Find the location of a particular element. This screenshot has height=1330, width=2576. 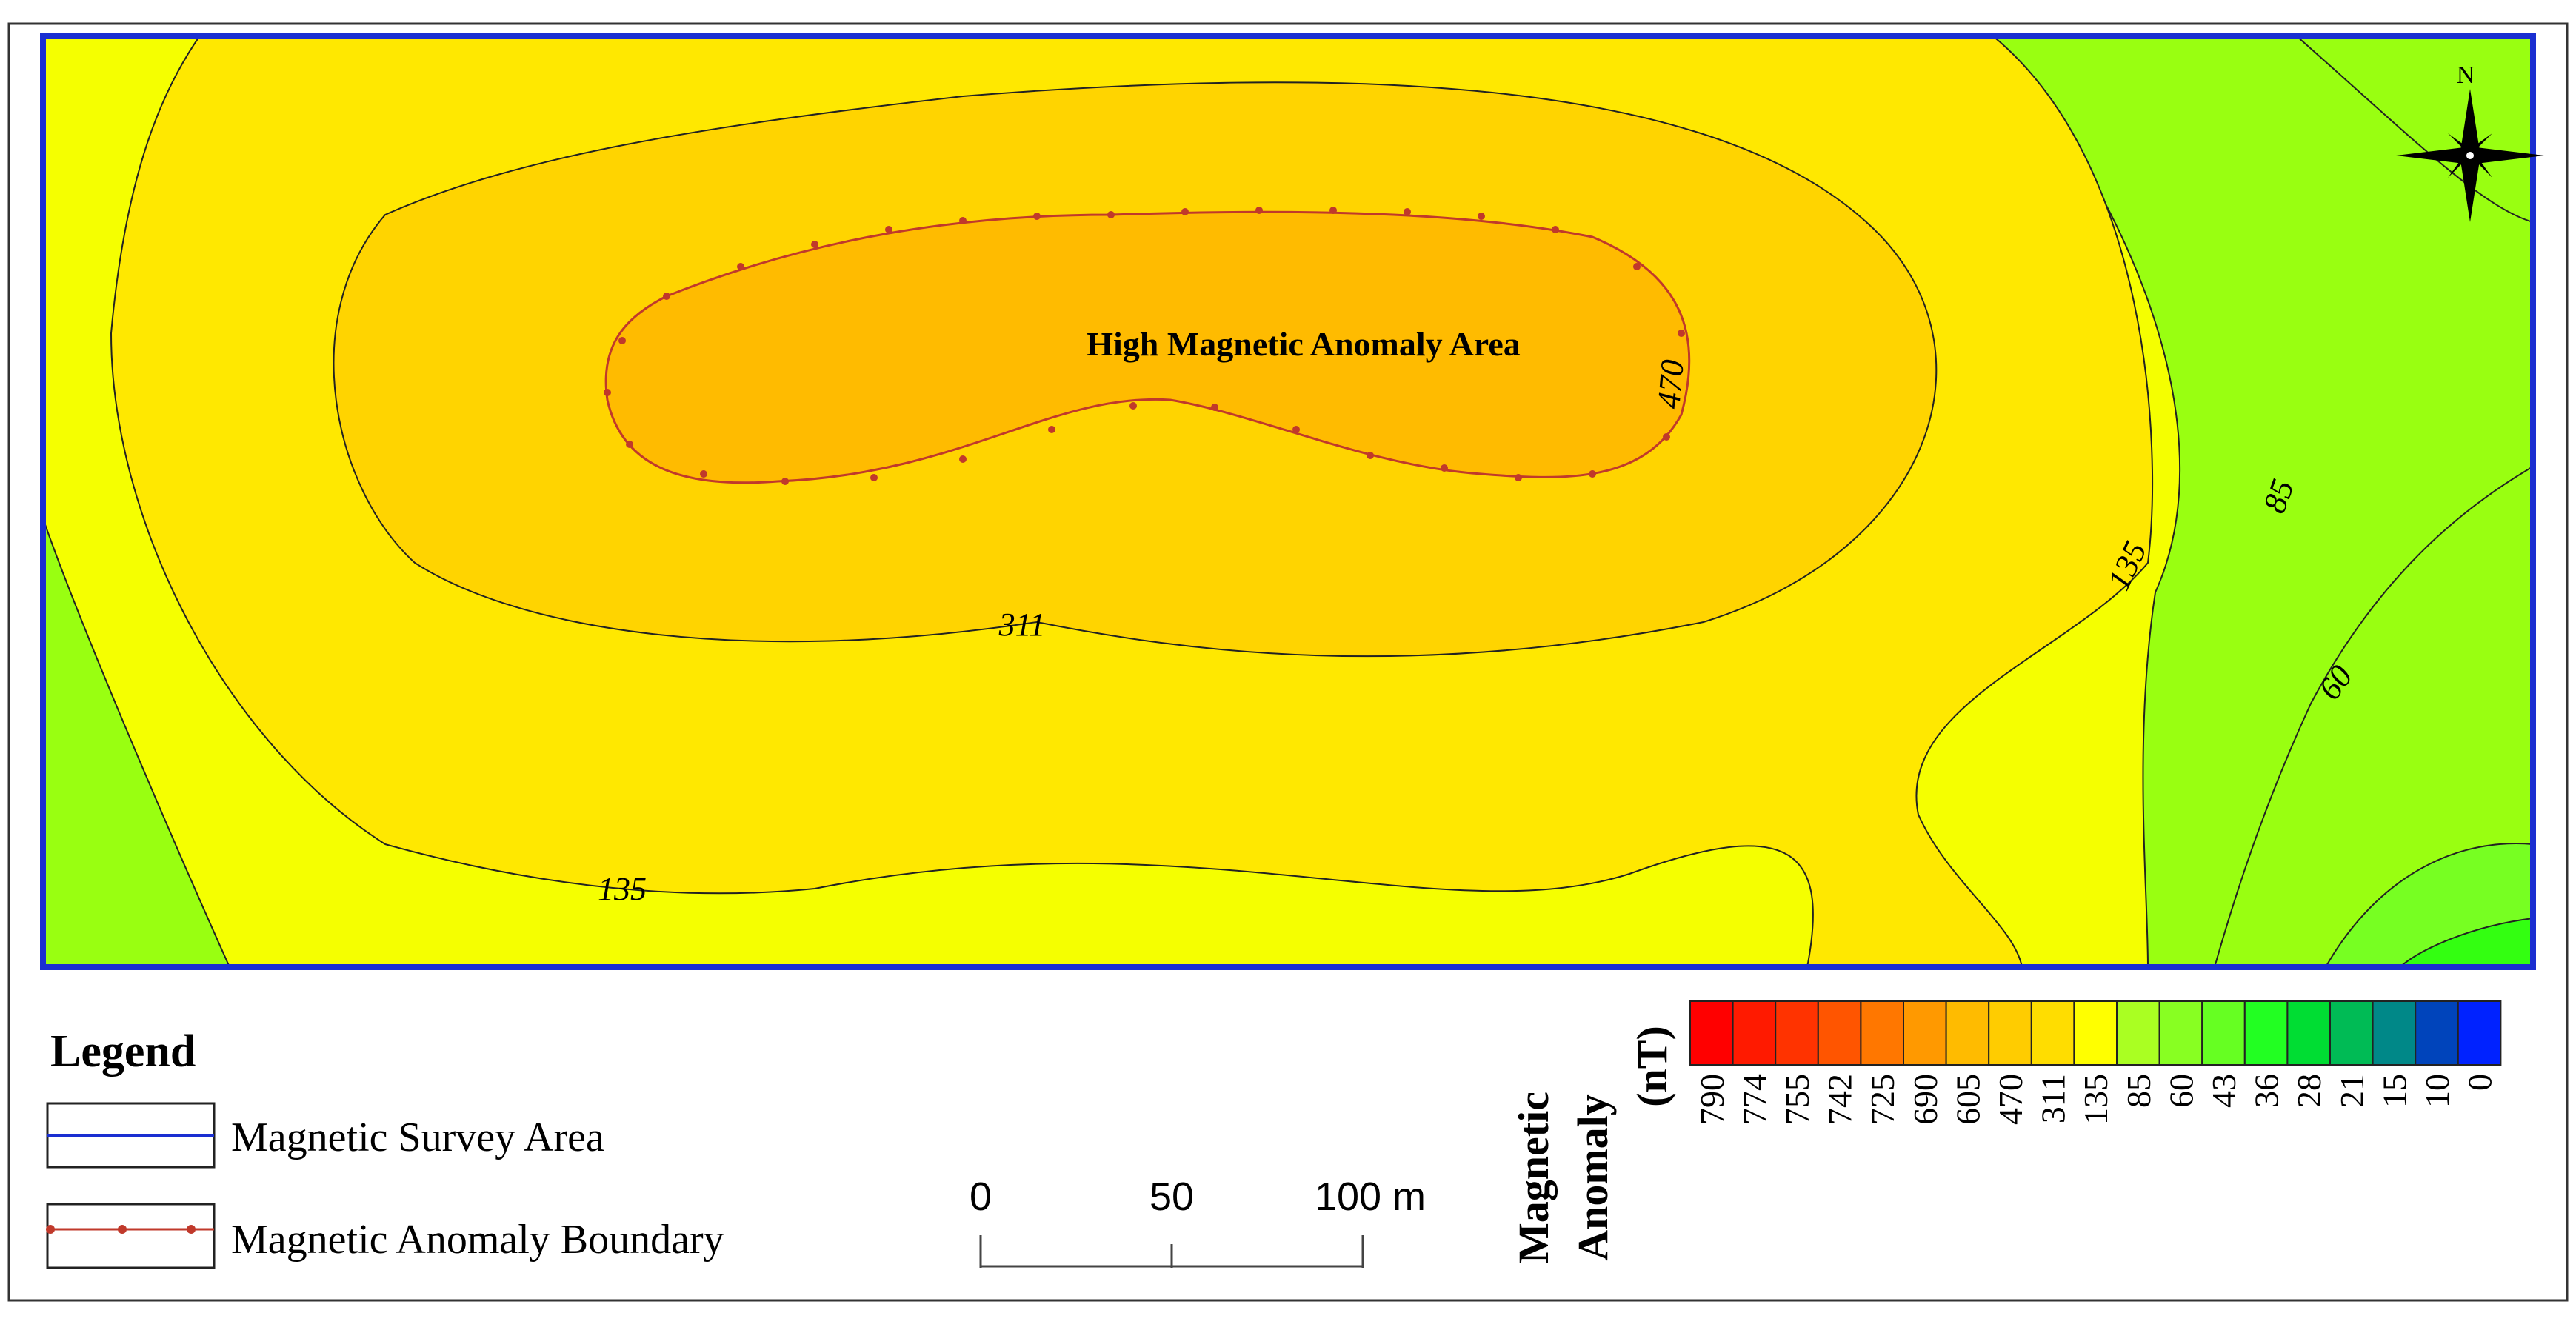

ramp-label: 135 is located at coordinates (2096, 1099).